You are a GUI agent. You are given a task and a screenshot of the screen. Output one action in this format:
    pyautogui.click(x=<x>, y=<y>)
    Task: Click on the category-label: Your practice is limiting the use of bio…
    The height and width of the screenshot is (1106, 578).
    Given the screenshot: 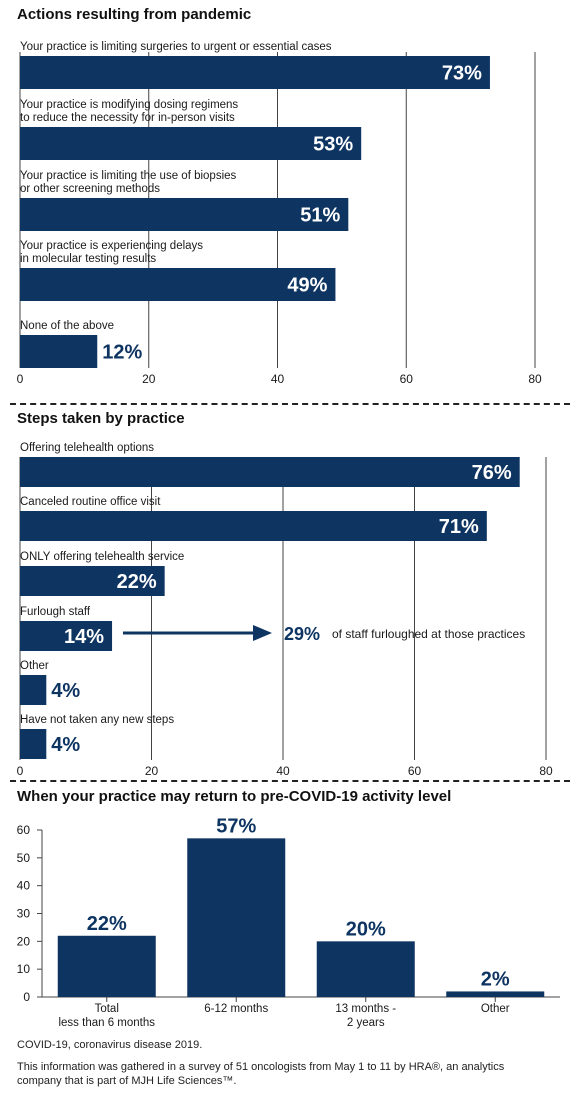 What is the action you would take?
    pyautogui.click(x=128, y=176)
    